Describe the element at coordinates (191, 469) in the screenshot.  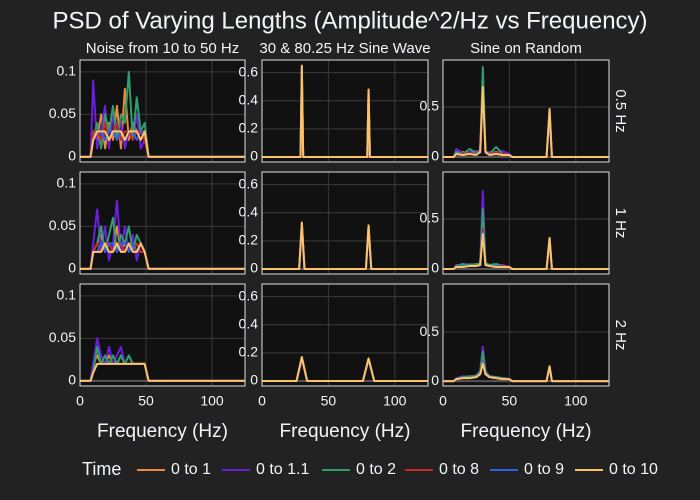
I see `legend-label: 0 to 1` at that location.